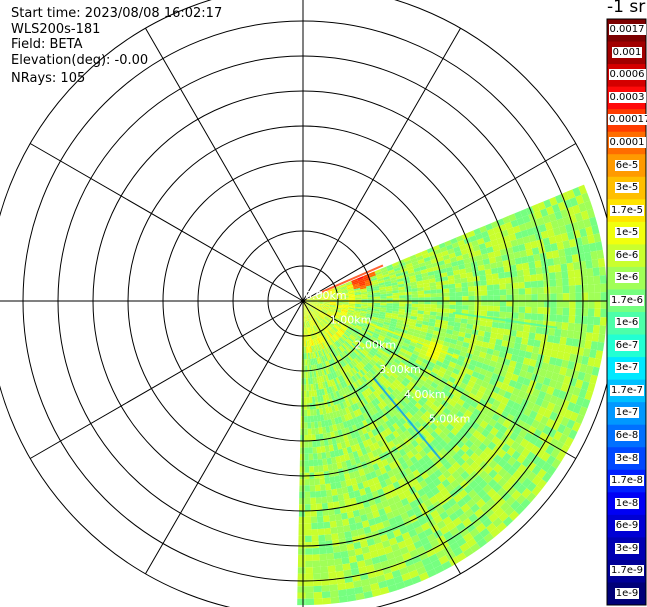 The width and height of the screenshot is (647, 607). I want to click on ring-label: 5.00km, so click(450, 419).